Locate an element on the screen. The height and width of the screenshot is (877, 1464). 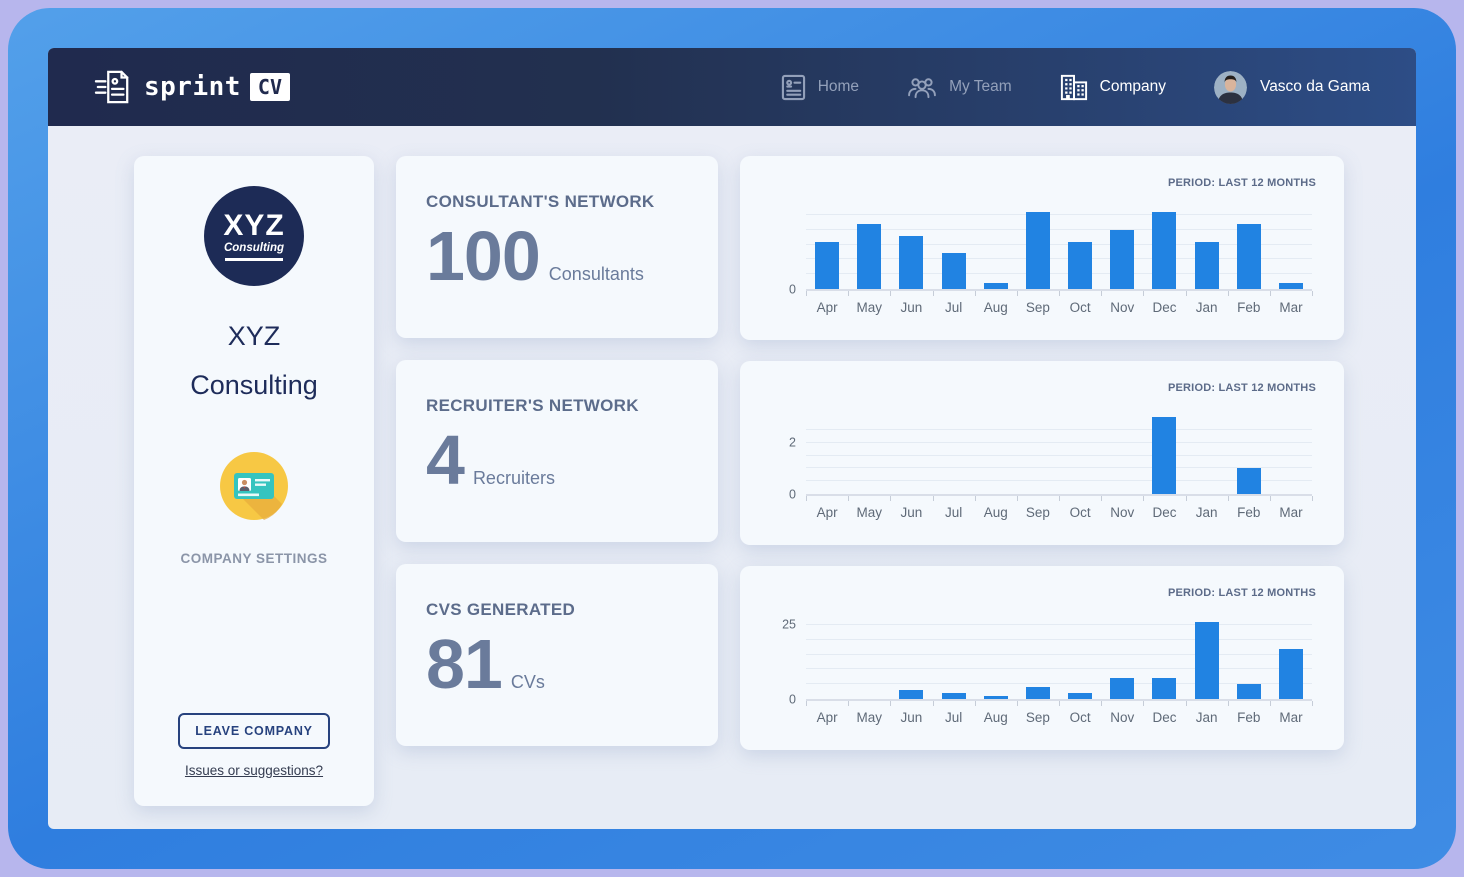
bar-jan is located at coordinates (1206, 660).